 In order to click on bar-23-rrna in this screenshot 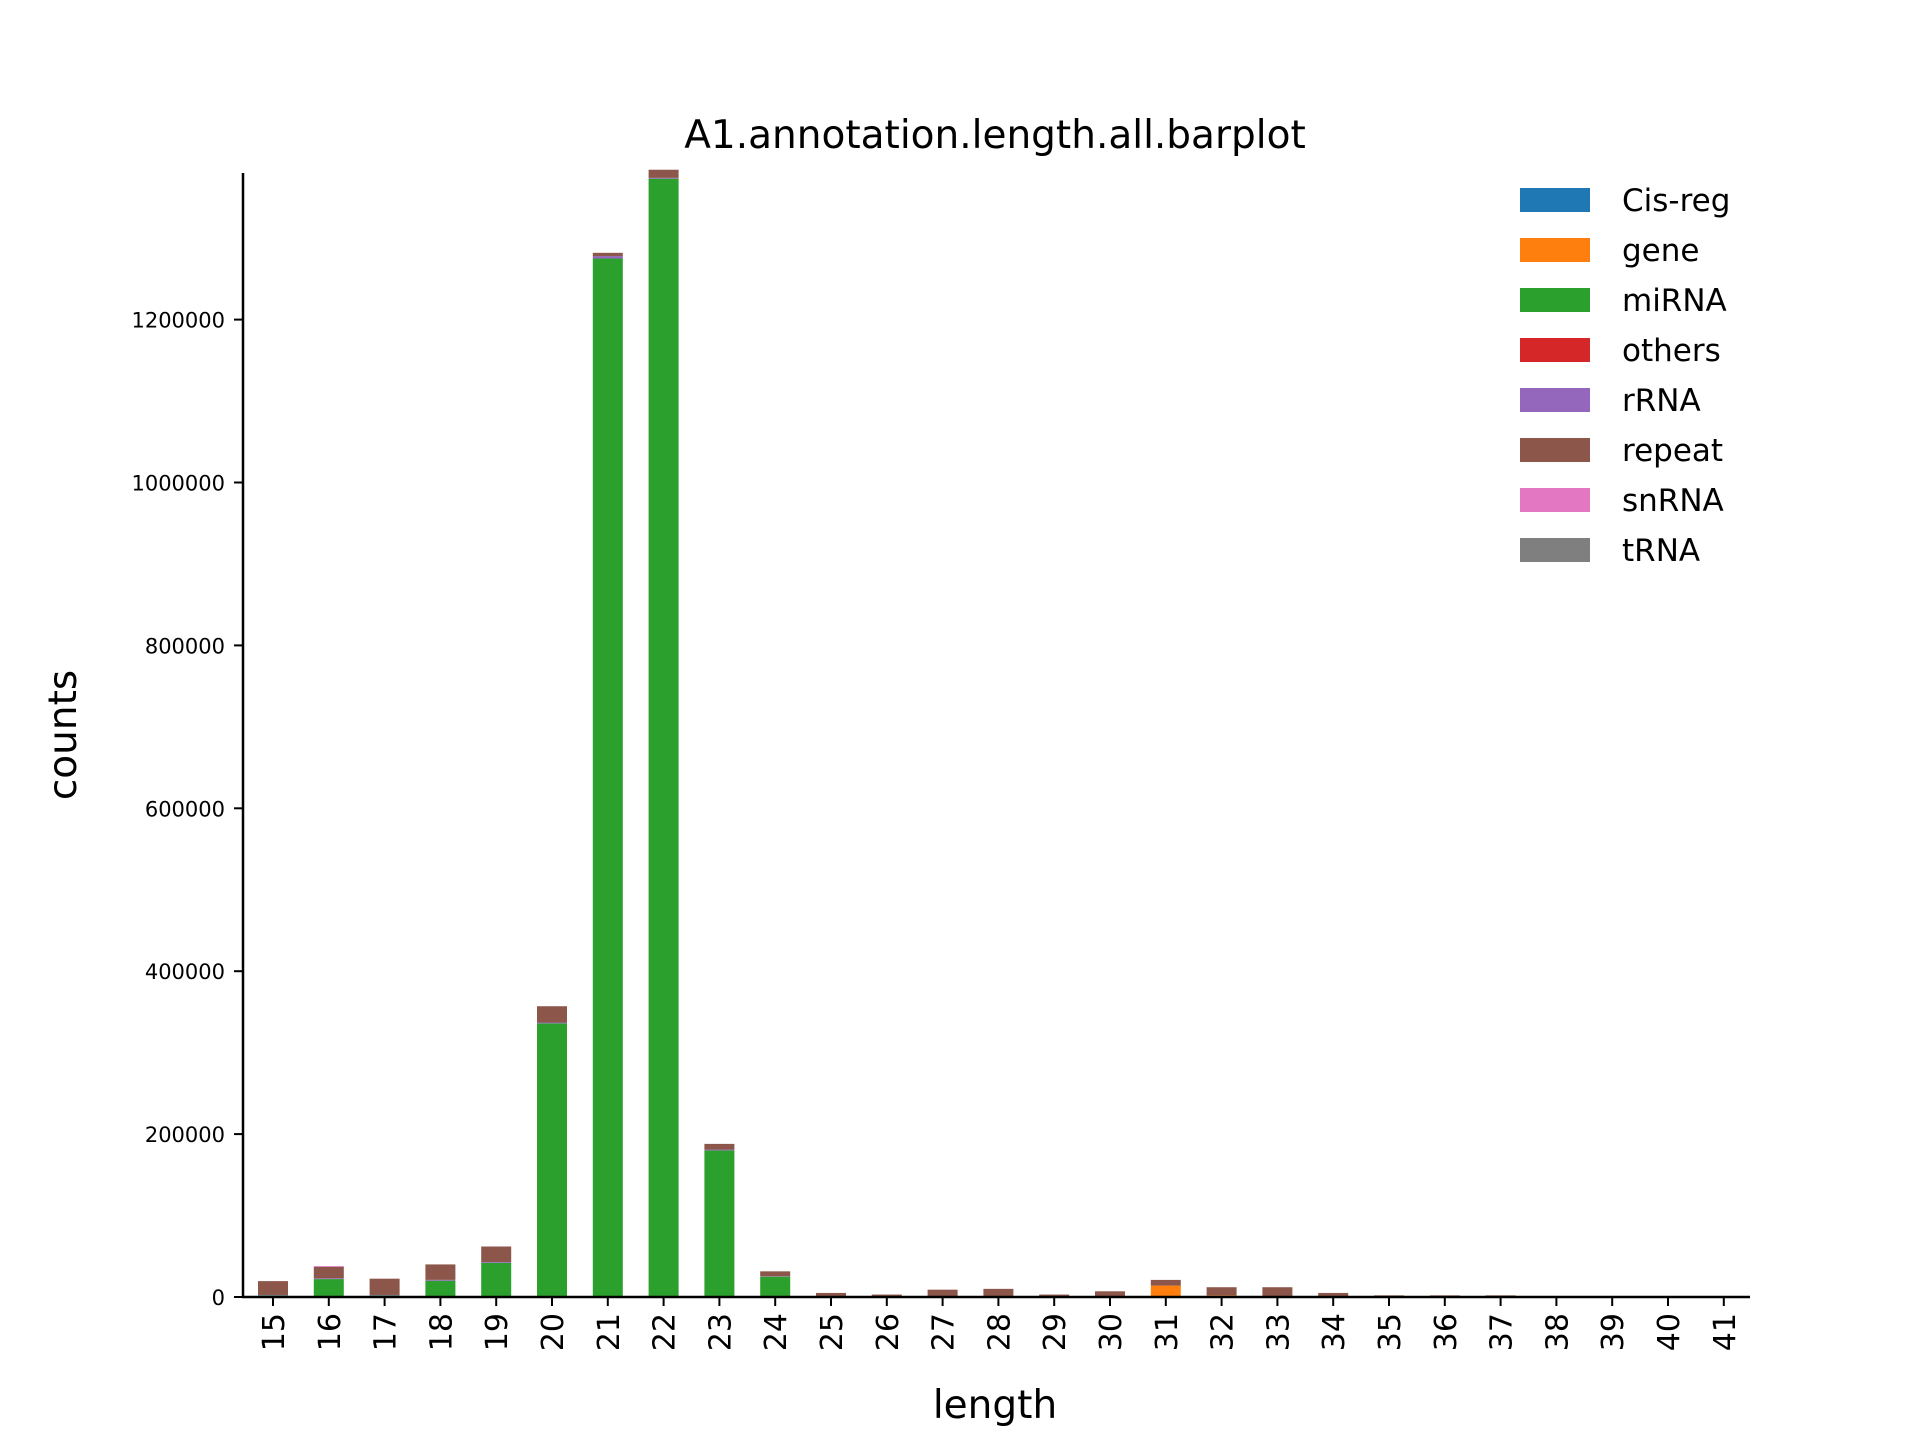, I will do `click(719, 1150)`.